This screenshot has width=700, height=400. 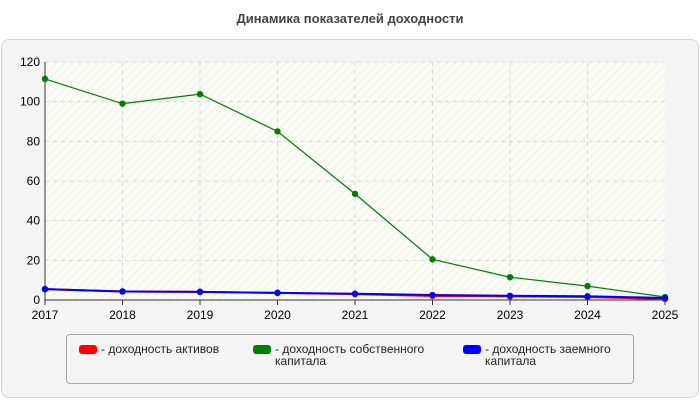 I want to click on x-tick-label: 2022, so click(x=432, y=315).